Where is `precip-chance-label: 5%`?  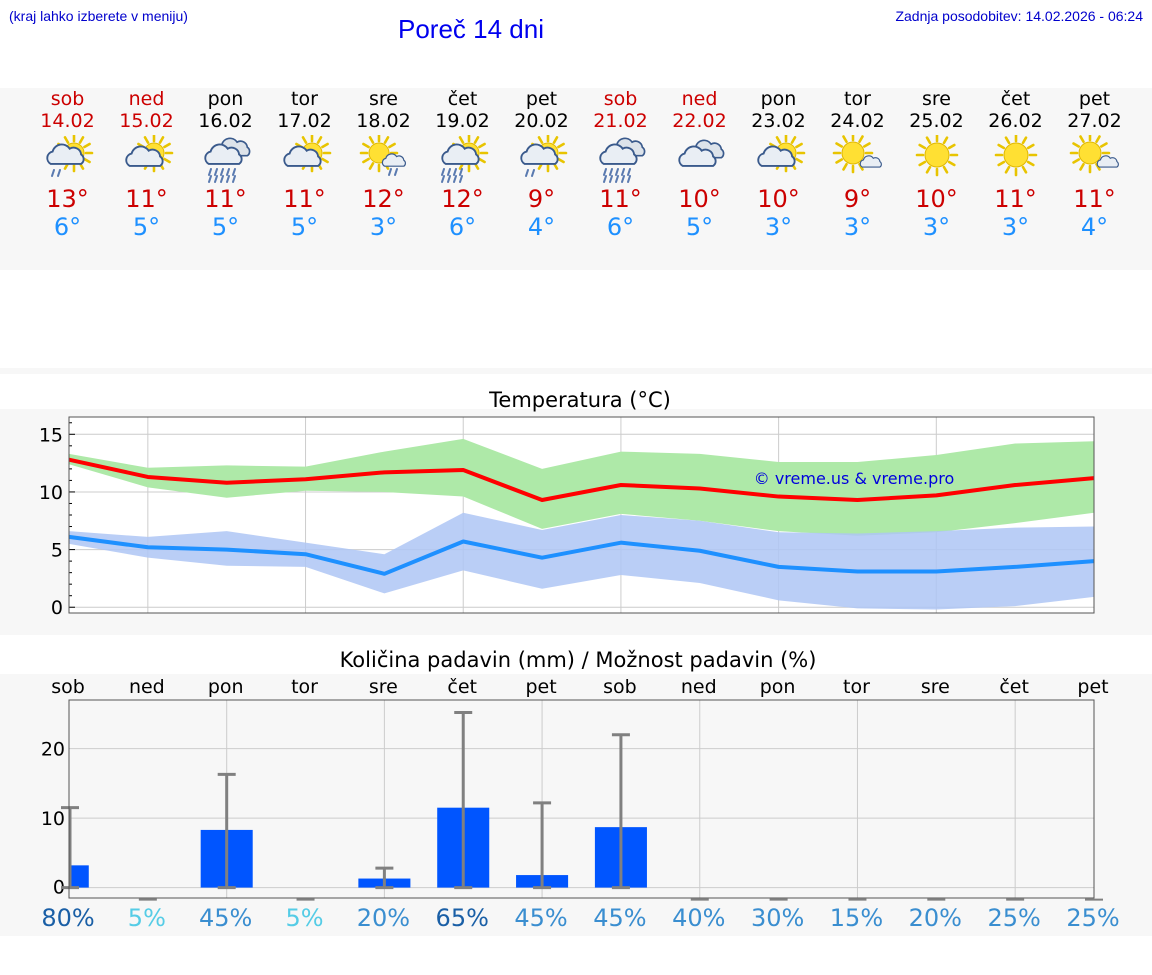
precip-chance-label: 5% is located at coordinates (304, 918).